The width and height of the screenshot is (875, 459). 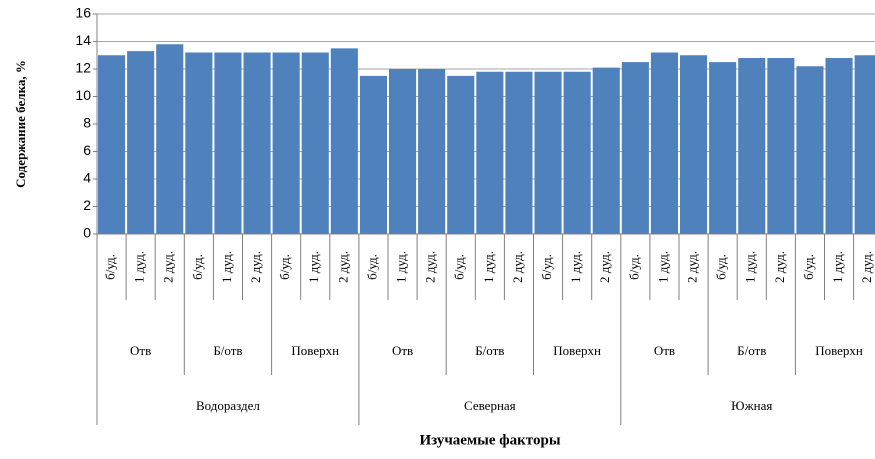 I want to click on y-tick-label: 6, so click(x=87, y=150).